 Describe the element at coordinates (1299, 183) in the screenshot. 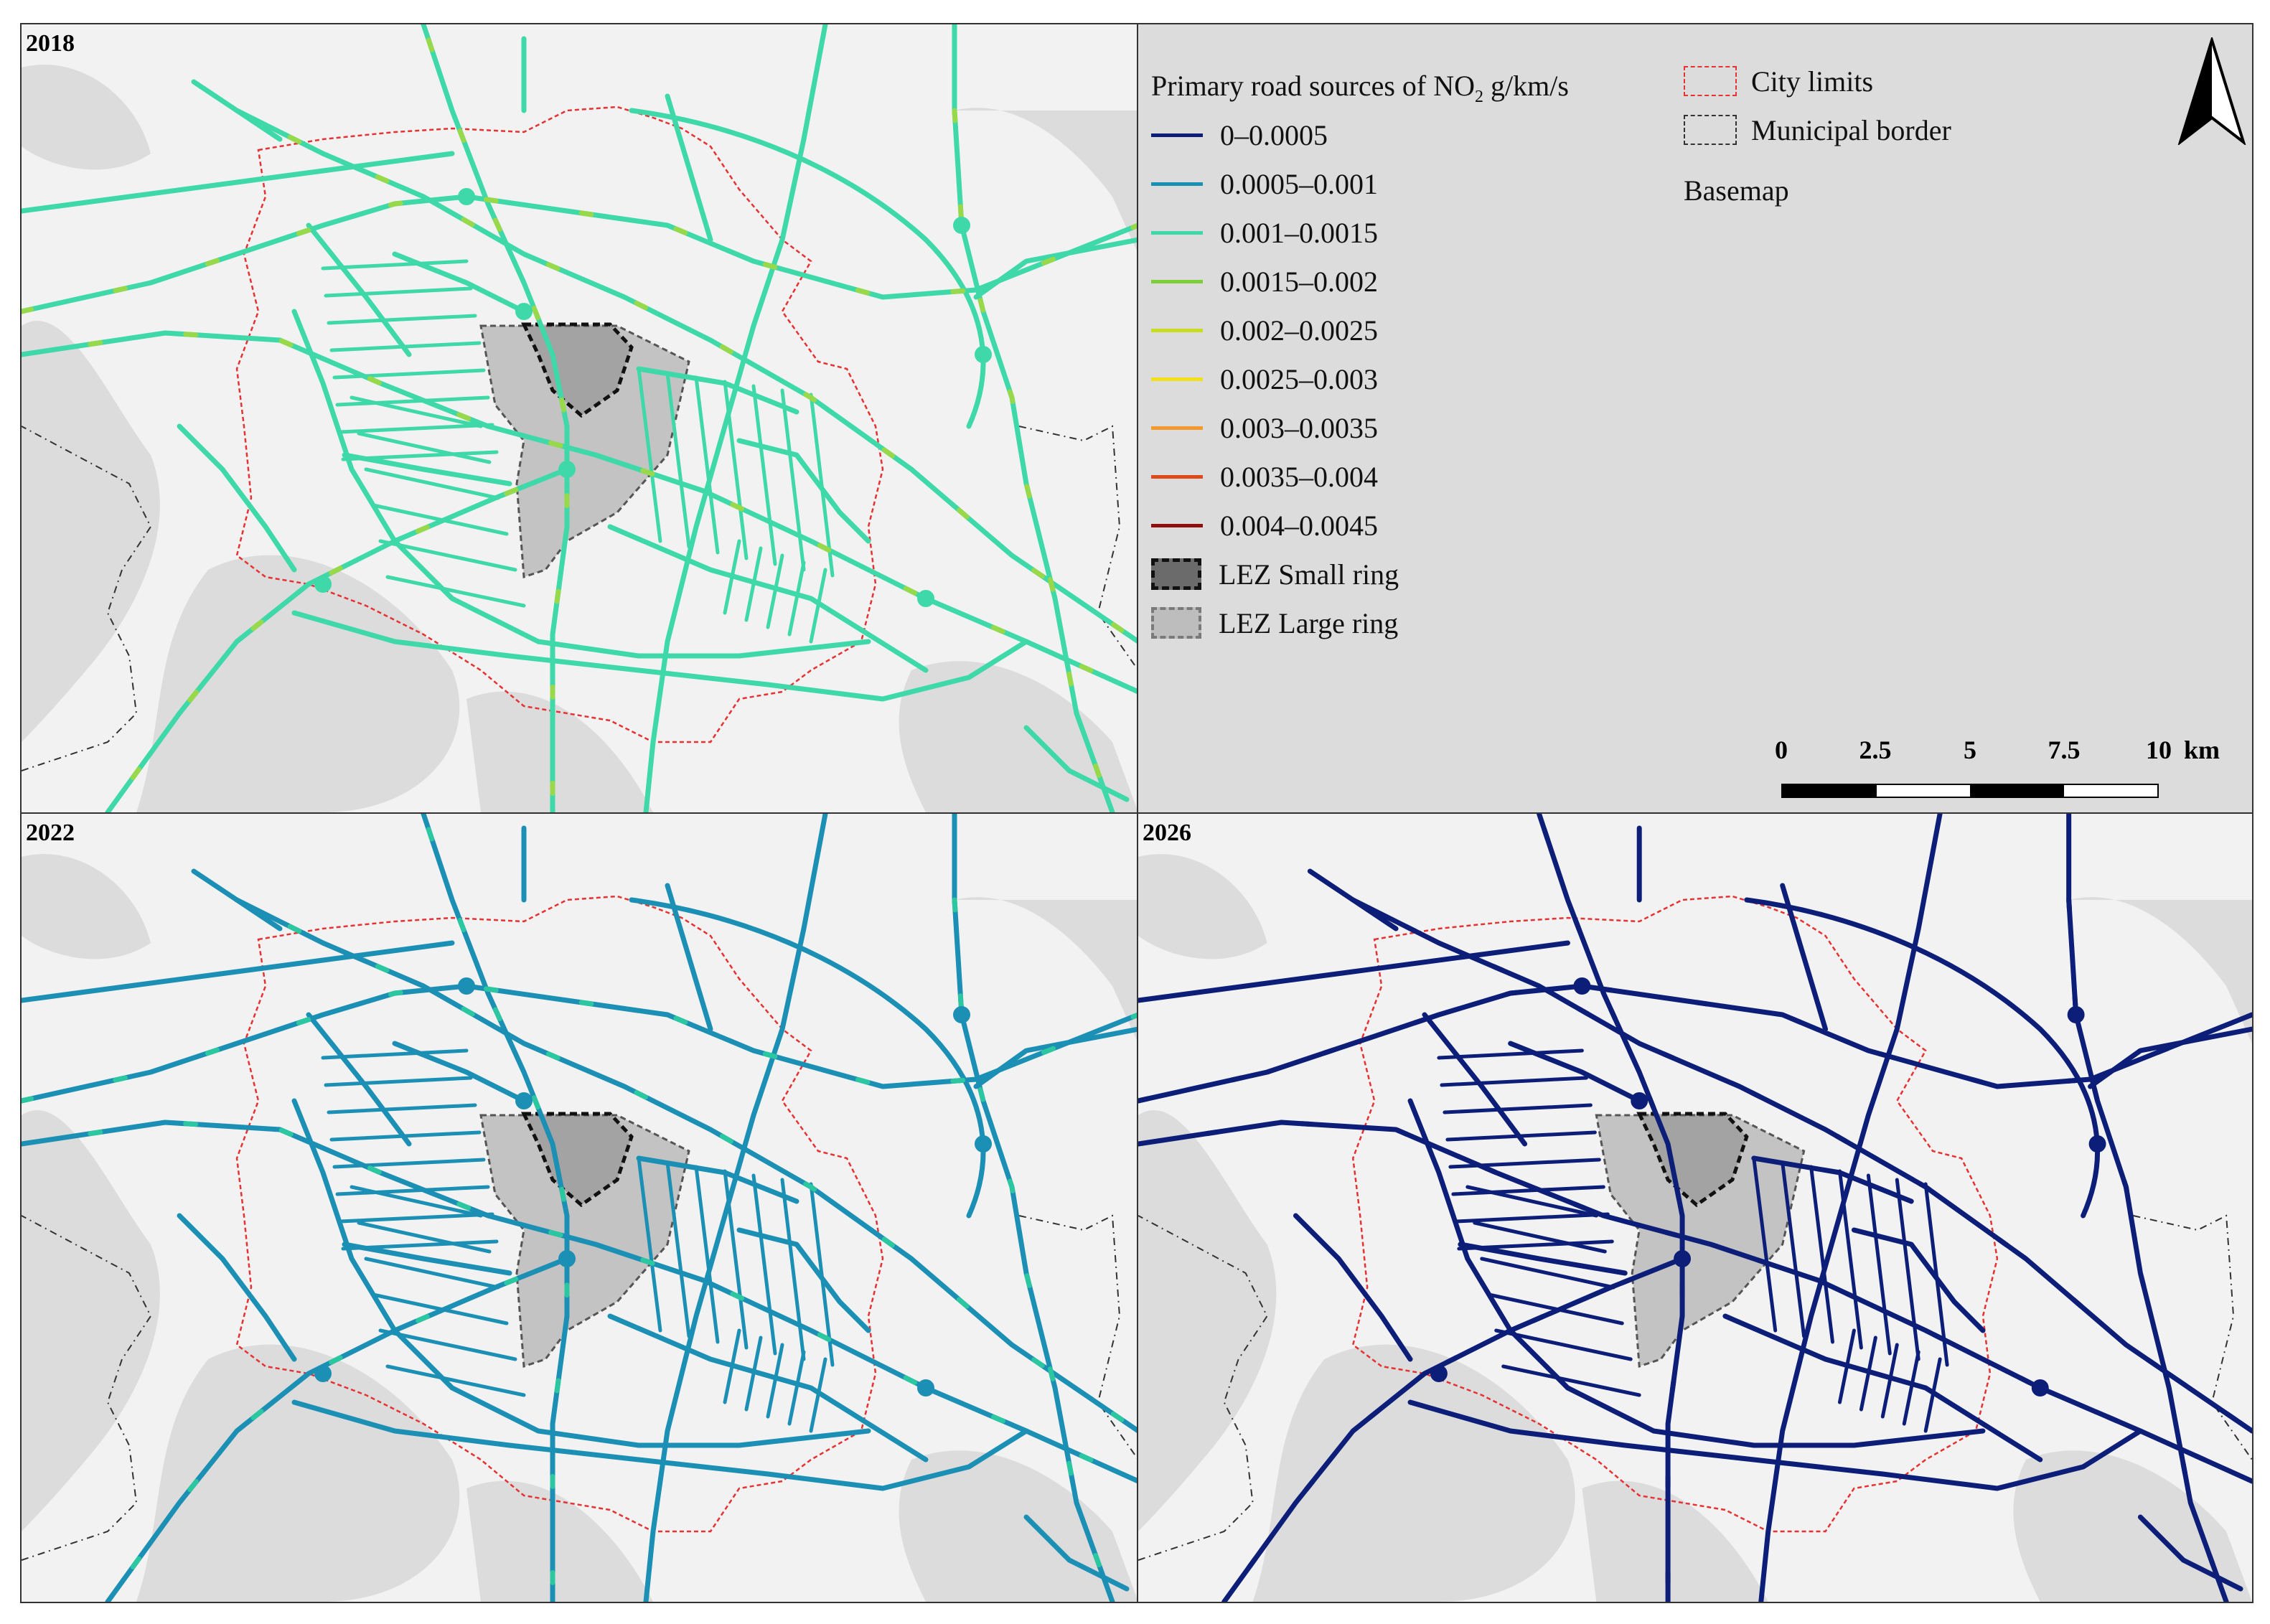

I see `legend-label: 0.0005–0.001` at that location.